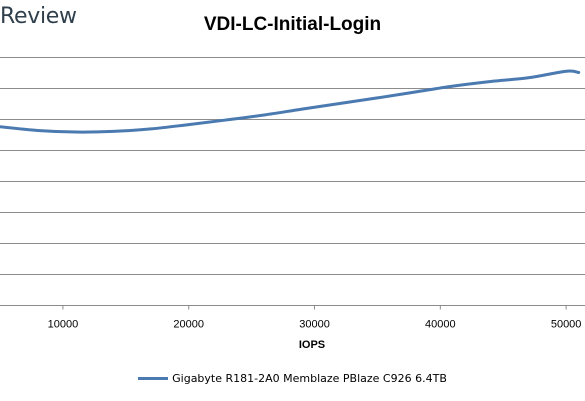  Describe the element at coordinates (314, 325) in the screenshot. I see `x-tick-label: 30000` at that location.